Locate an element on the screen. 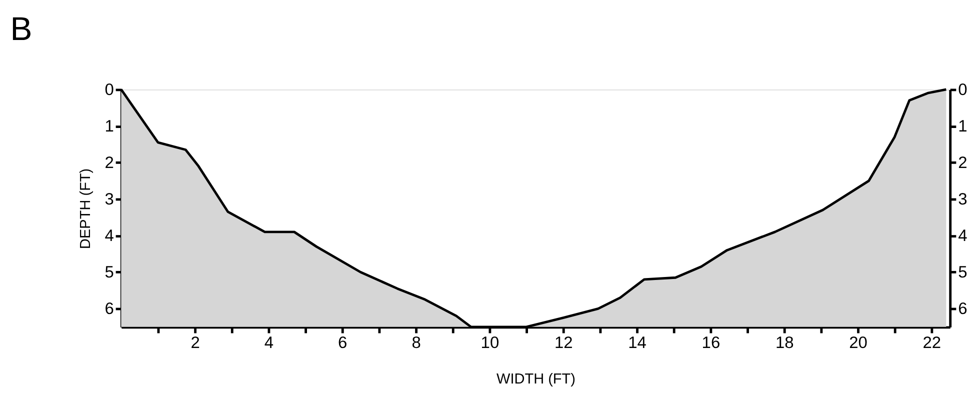 The width and height of the screenshot is (977, 418). x-tick-label: 10 is located at coordinates (490, 343).